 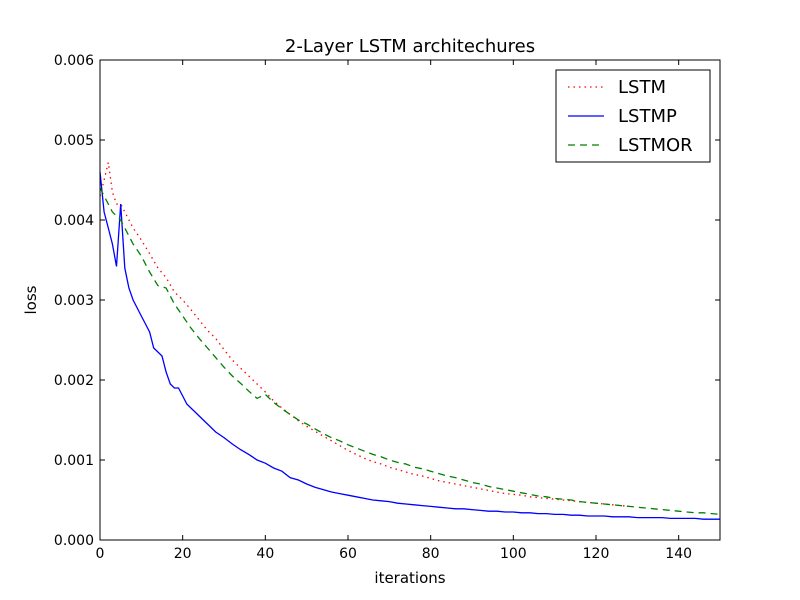 What do you see at coordinates (513, 554) in the screenshot?
I see `x-tick-label: 100` at bounding box center [513, 554].